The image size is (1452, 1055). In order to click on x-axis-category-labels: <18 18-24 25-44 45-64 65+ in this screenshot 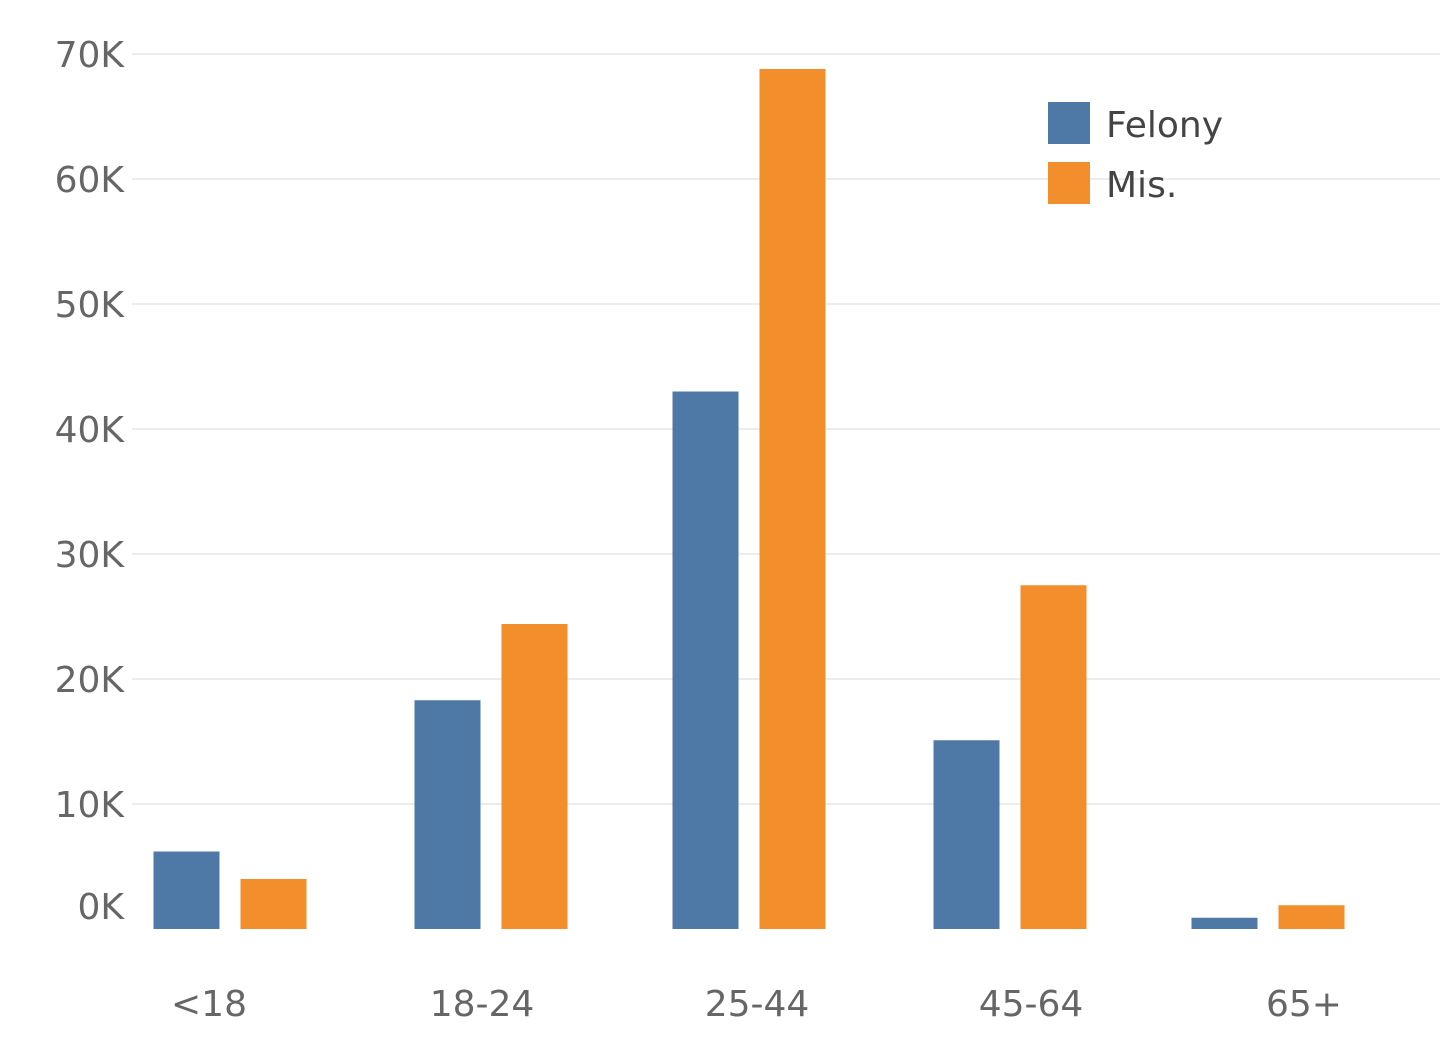, I will do `click(756, 1004)`.